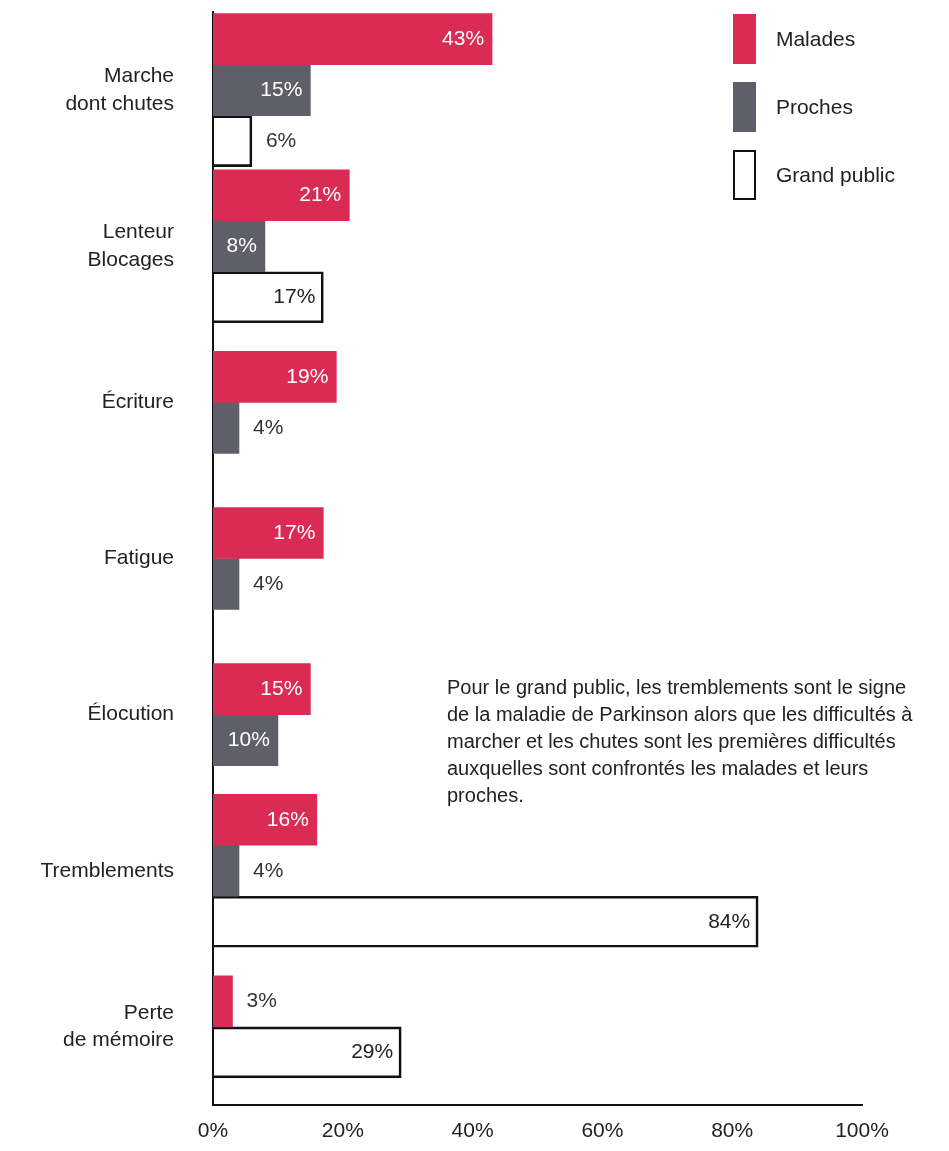 Image resolution: width=949 pixels, height=1151 pixels. Describe the element at coordinates (118, 1025) in the screenshot. I see `y-tick-label: Perte de mémoire` at that location.